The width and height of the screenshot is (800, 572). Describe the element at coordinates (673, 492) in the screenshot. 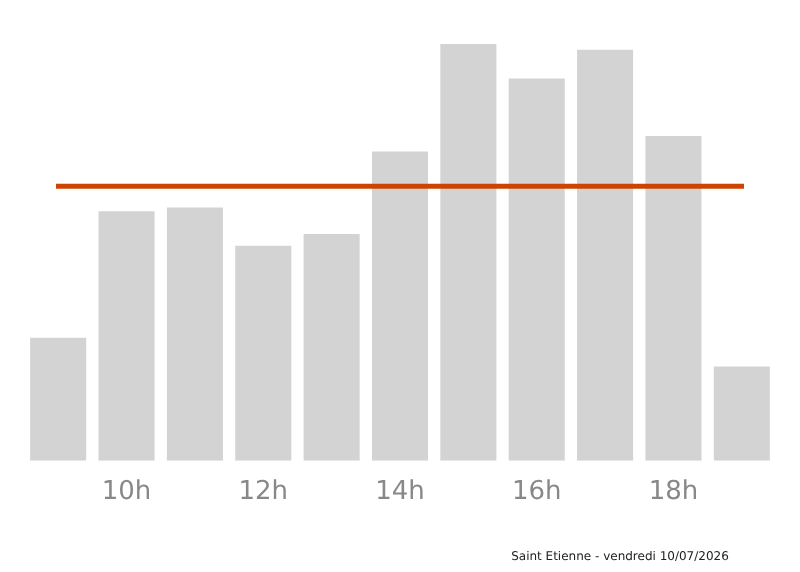

I see `x-tick-label: 18h` at that location.